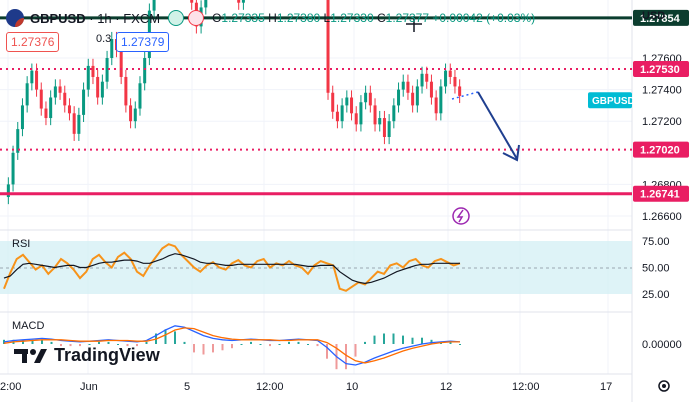  Describe the element at coordinates (656, 242) in the screenshot. I see `rsi-tick-label: 75.00` at that location.